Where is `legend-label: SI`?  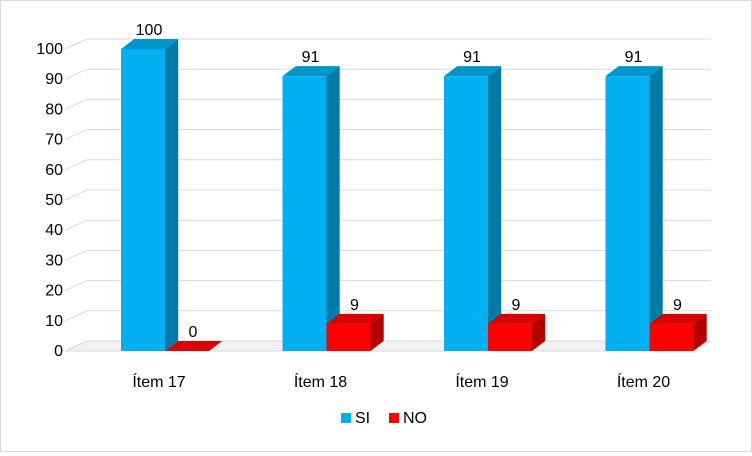 legend-label: SI is located at coordinates (362, 418).